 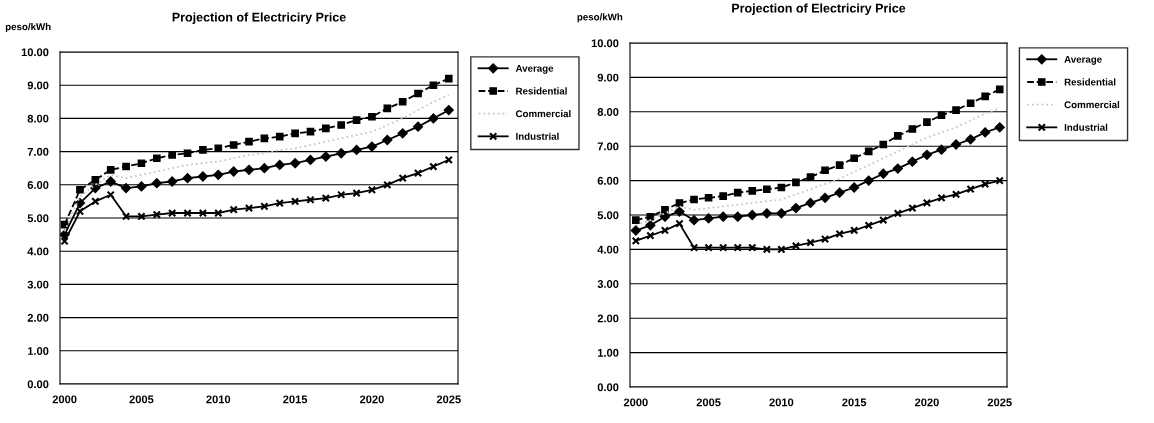 I want to click on legend-label: Residential, so click(x=1090, y=82).